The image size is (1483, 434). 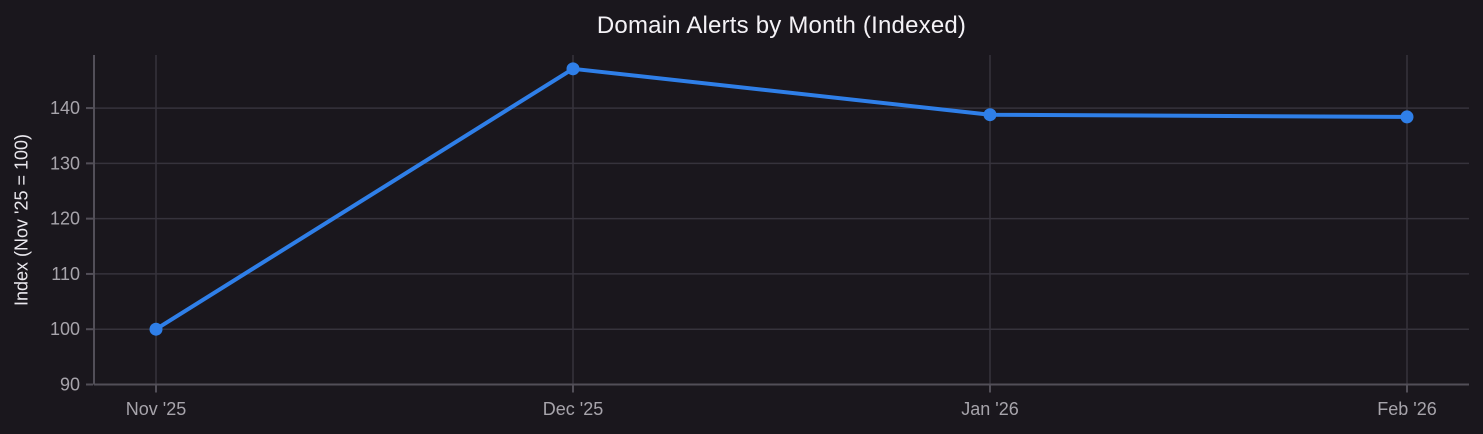 What do you see at coordinates (65, 329) in the screenshot?
I see `y-tick-label: 100` at bounding box center [65, 329].